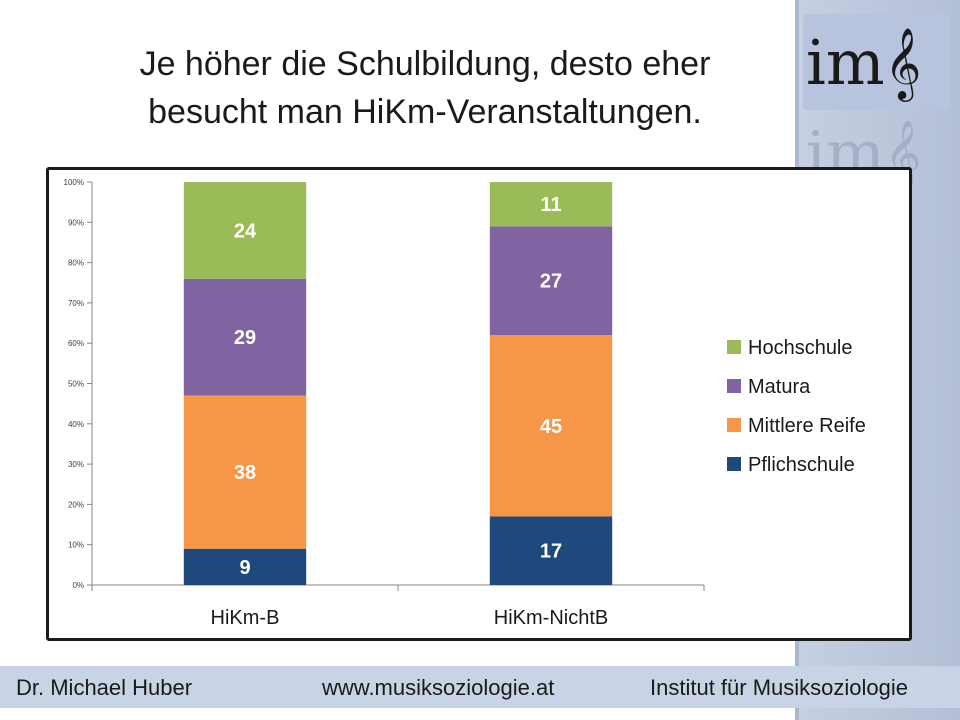 Image resolution: width=960 pixels, height=720 pixels. I want to click on legend-label: Hochschule, so click(800, 348).